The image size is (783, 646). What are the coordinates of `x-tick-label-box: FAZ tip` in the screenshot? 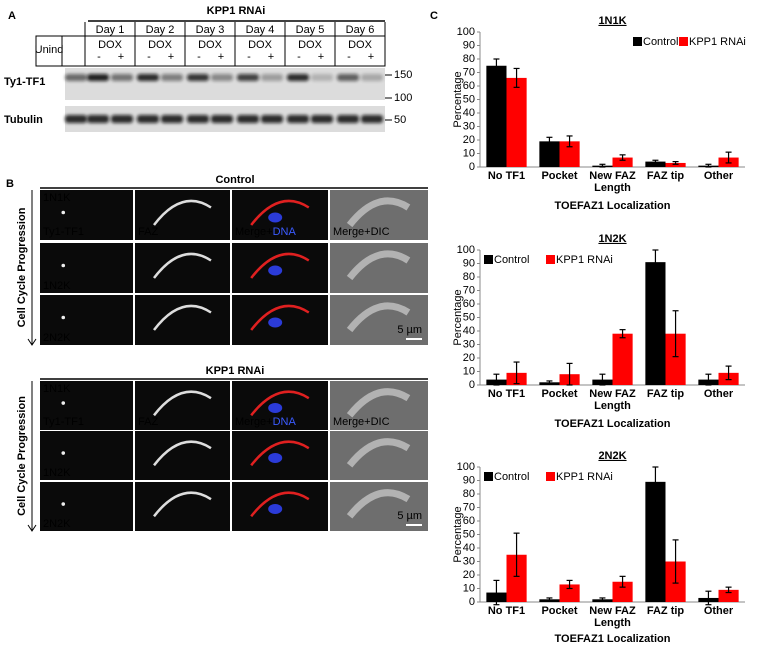 It's located at (665, 611).